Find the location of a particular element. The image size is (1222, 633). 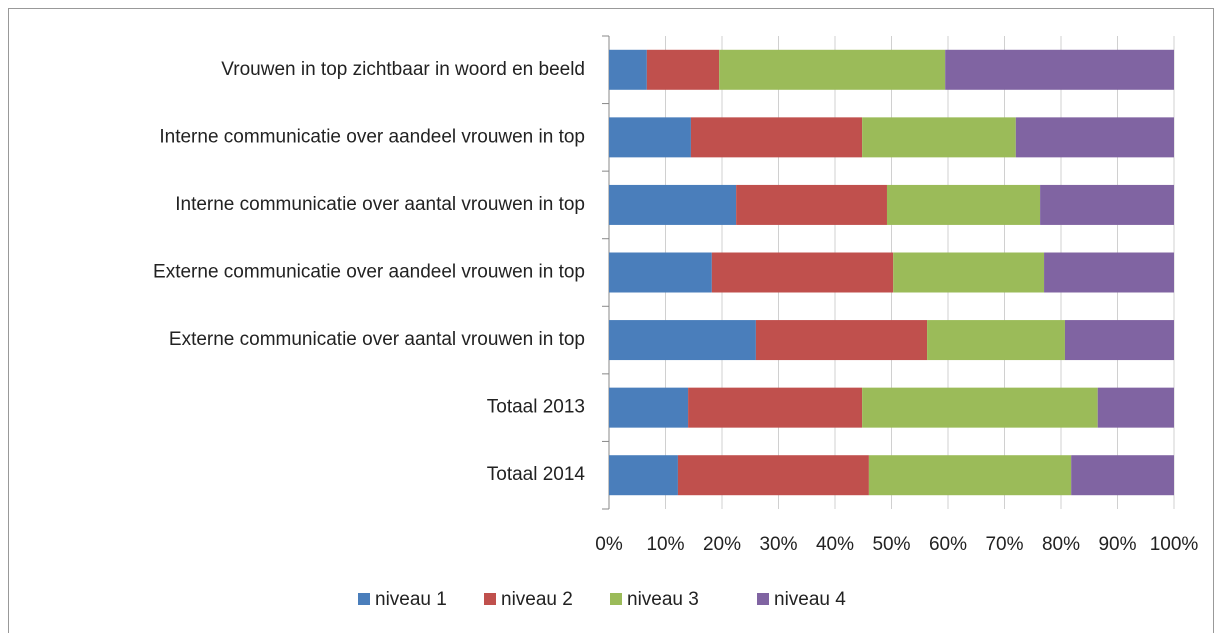

legend-label: niveau 3 is located at coordinates (663, 599).